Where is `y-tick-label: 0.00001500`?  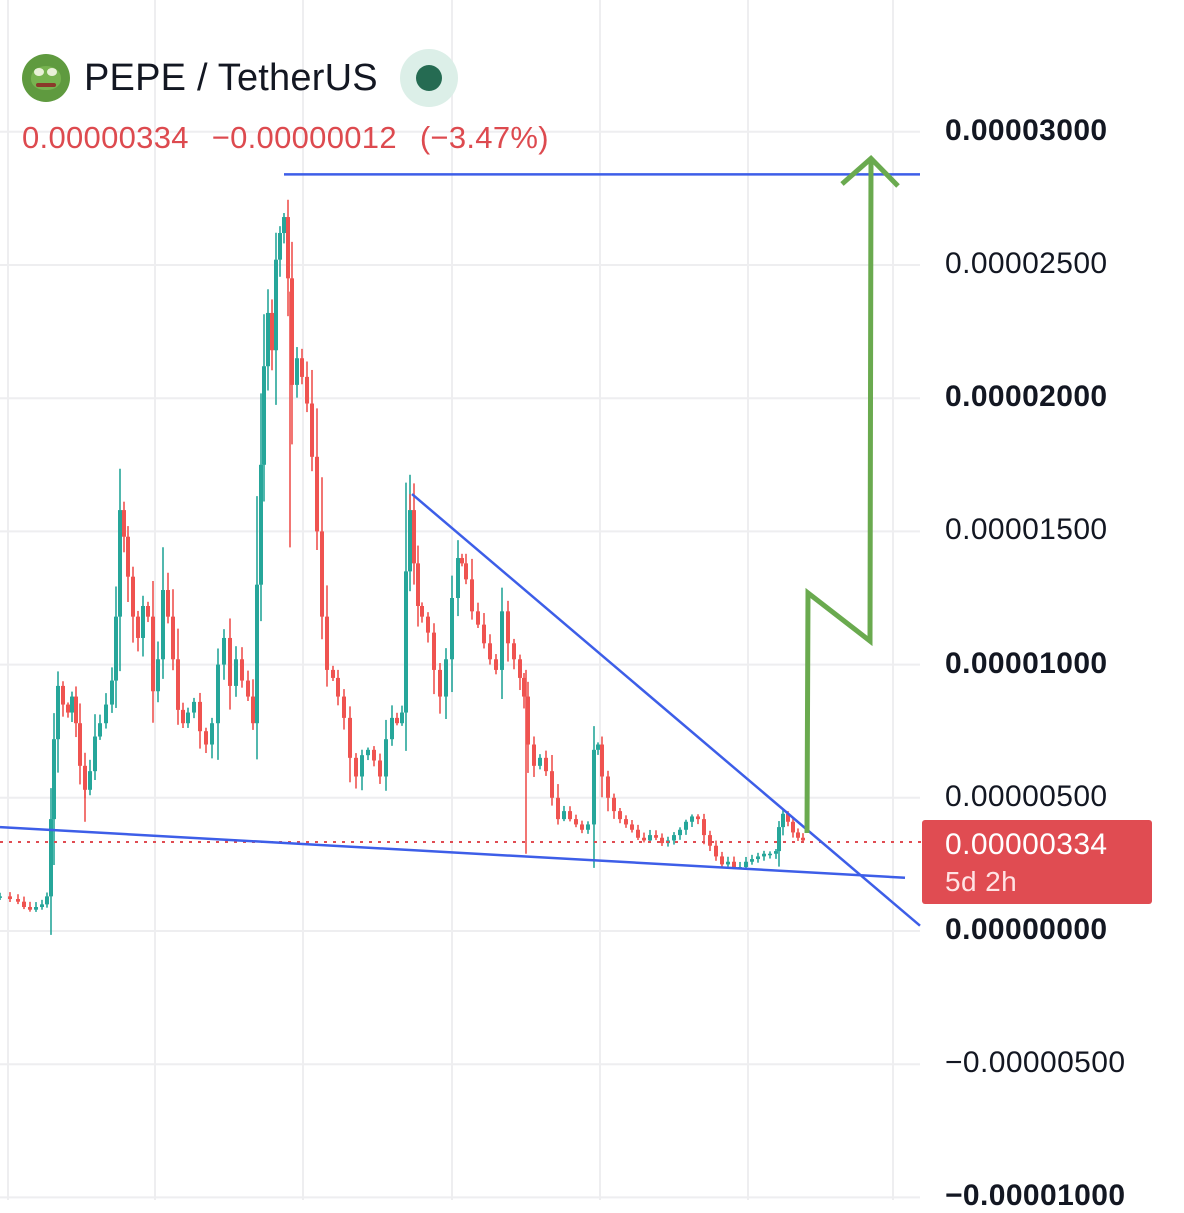
y-tick-label: 0.00001500 is located at coordinates (1026, 530).